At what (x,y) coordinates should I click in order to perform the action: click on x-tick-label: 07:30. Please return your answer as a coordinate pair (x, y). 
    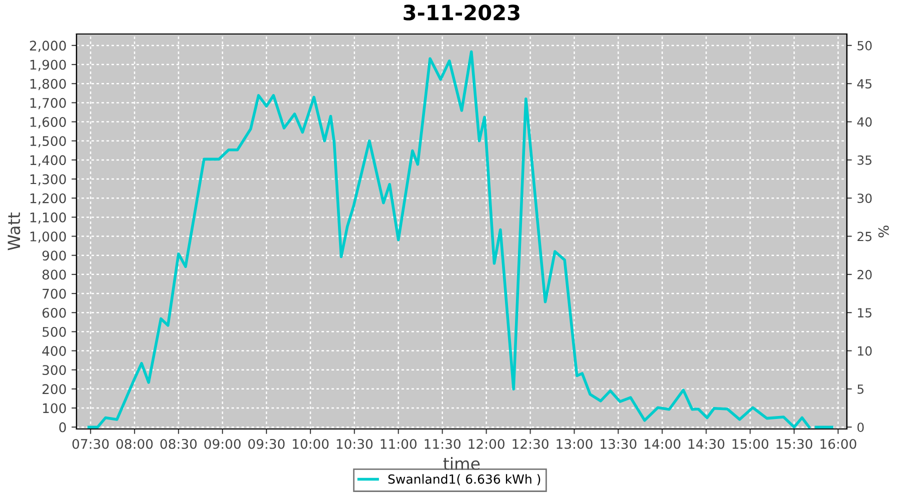
    Looking at the image, I should click on (90, 443).